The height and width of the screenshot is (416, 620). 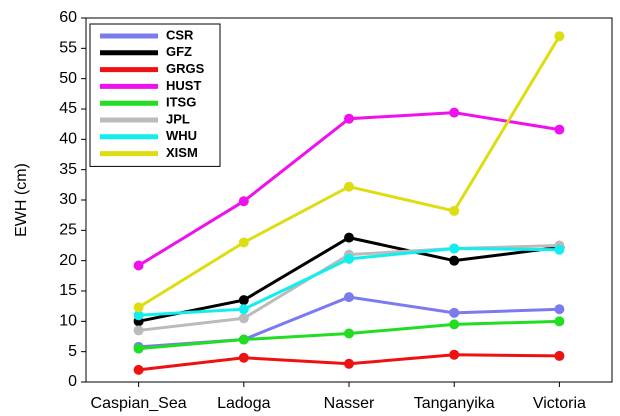 I want to click on legend-label: JPL, so click(x=178, y=118).